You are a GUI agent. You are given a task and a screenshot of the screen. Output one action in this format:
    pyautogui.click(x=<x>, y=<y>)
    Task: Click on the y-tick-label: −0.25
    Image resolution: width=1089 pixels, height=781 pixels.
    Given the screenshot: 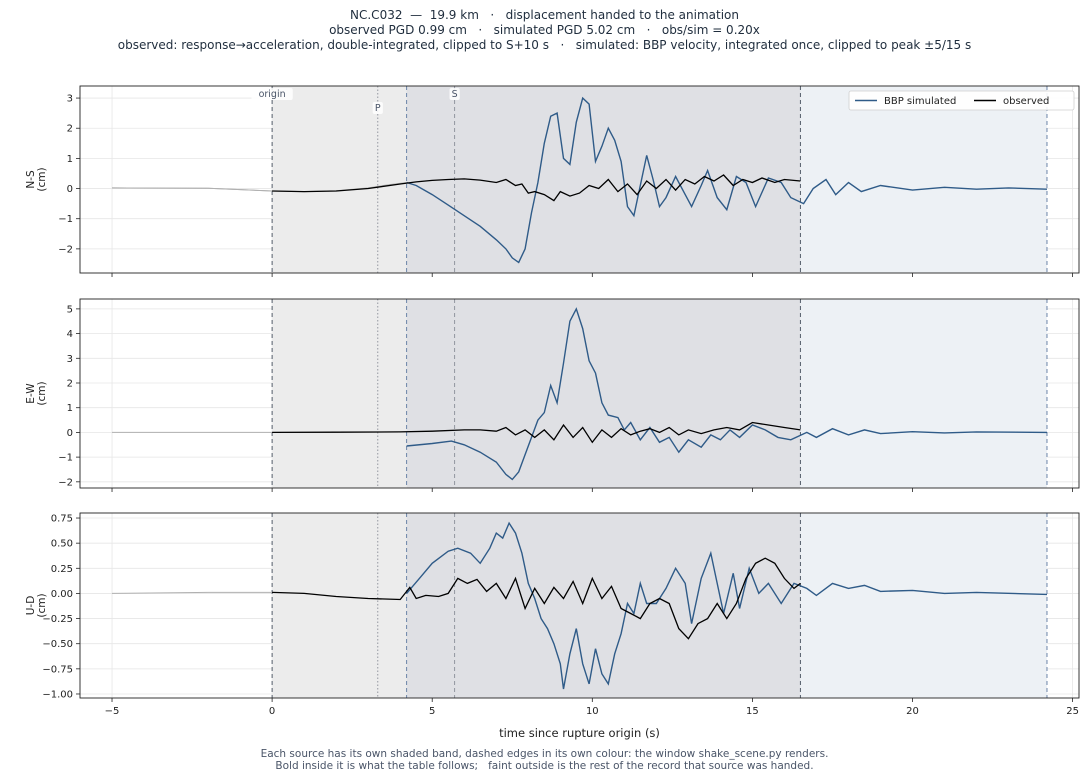 What is the action you would take?
    pyautogui.click(x=57, y=619)
    